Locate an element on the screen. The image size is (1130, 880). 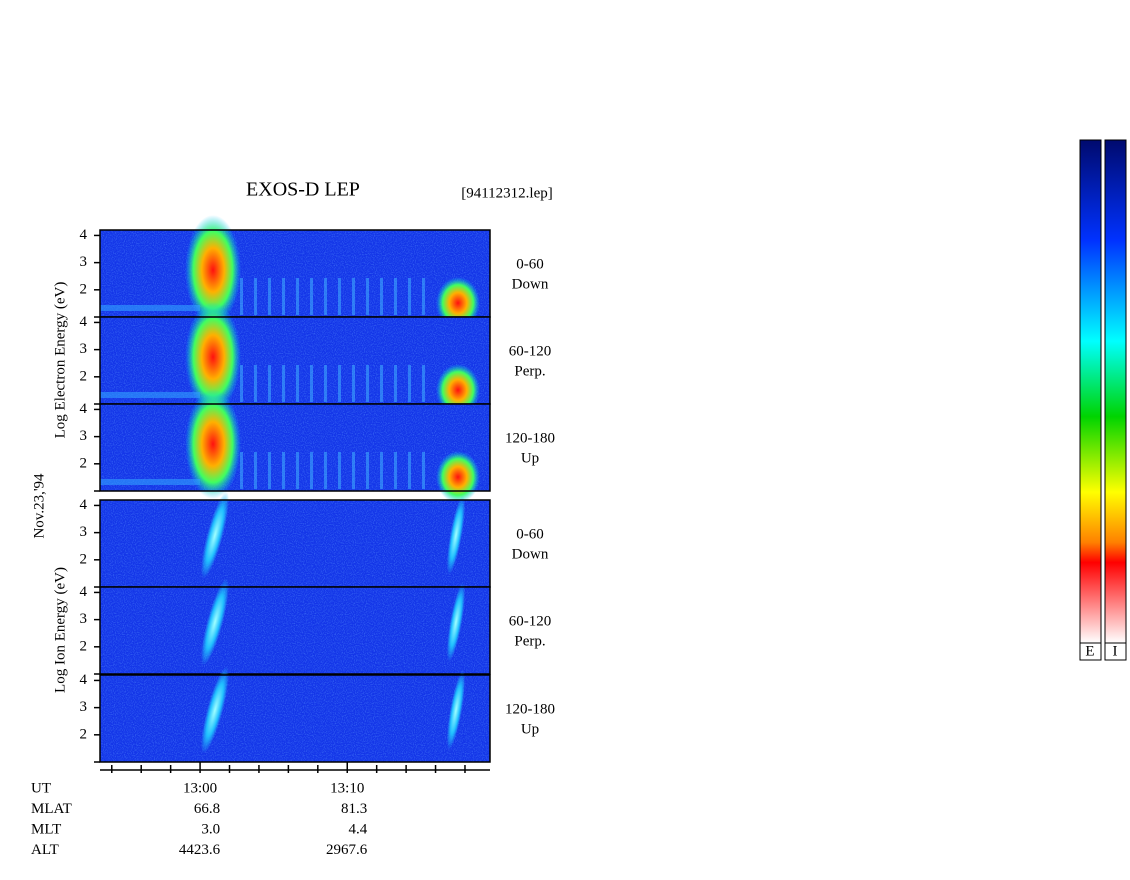
panel-label: Up is located at coordinates (530, 458).